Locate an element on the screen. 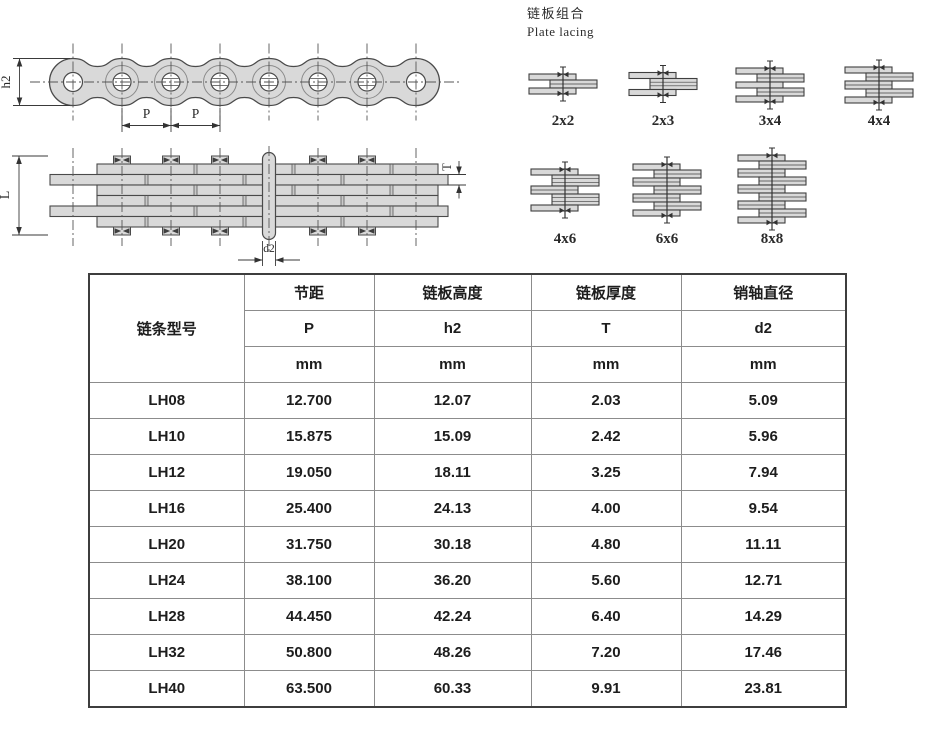 This screenshot has height=749, width=935. plate-lacing-header: 链板组合 Plate lacing is located at coordinates (560, 21).